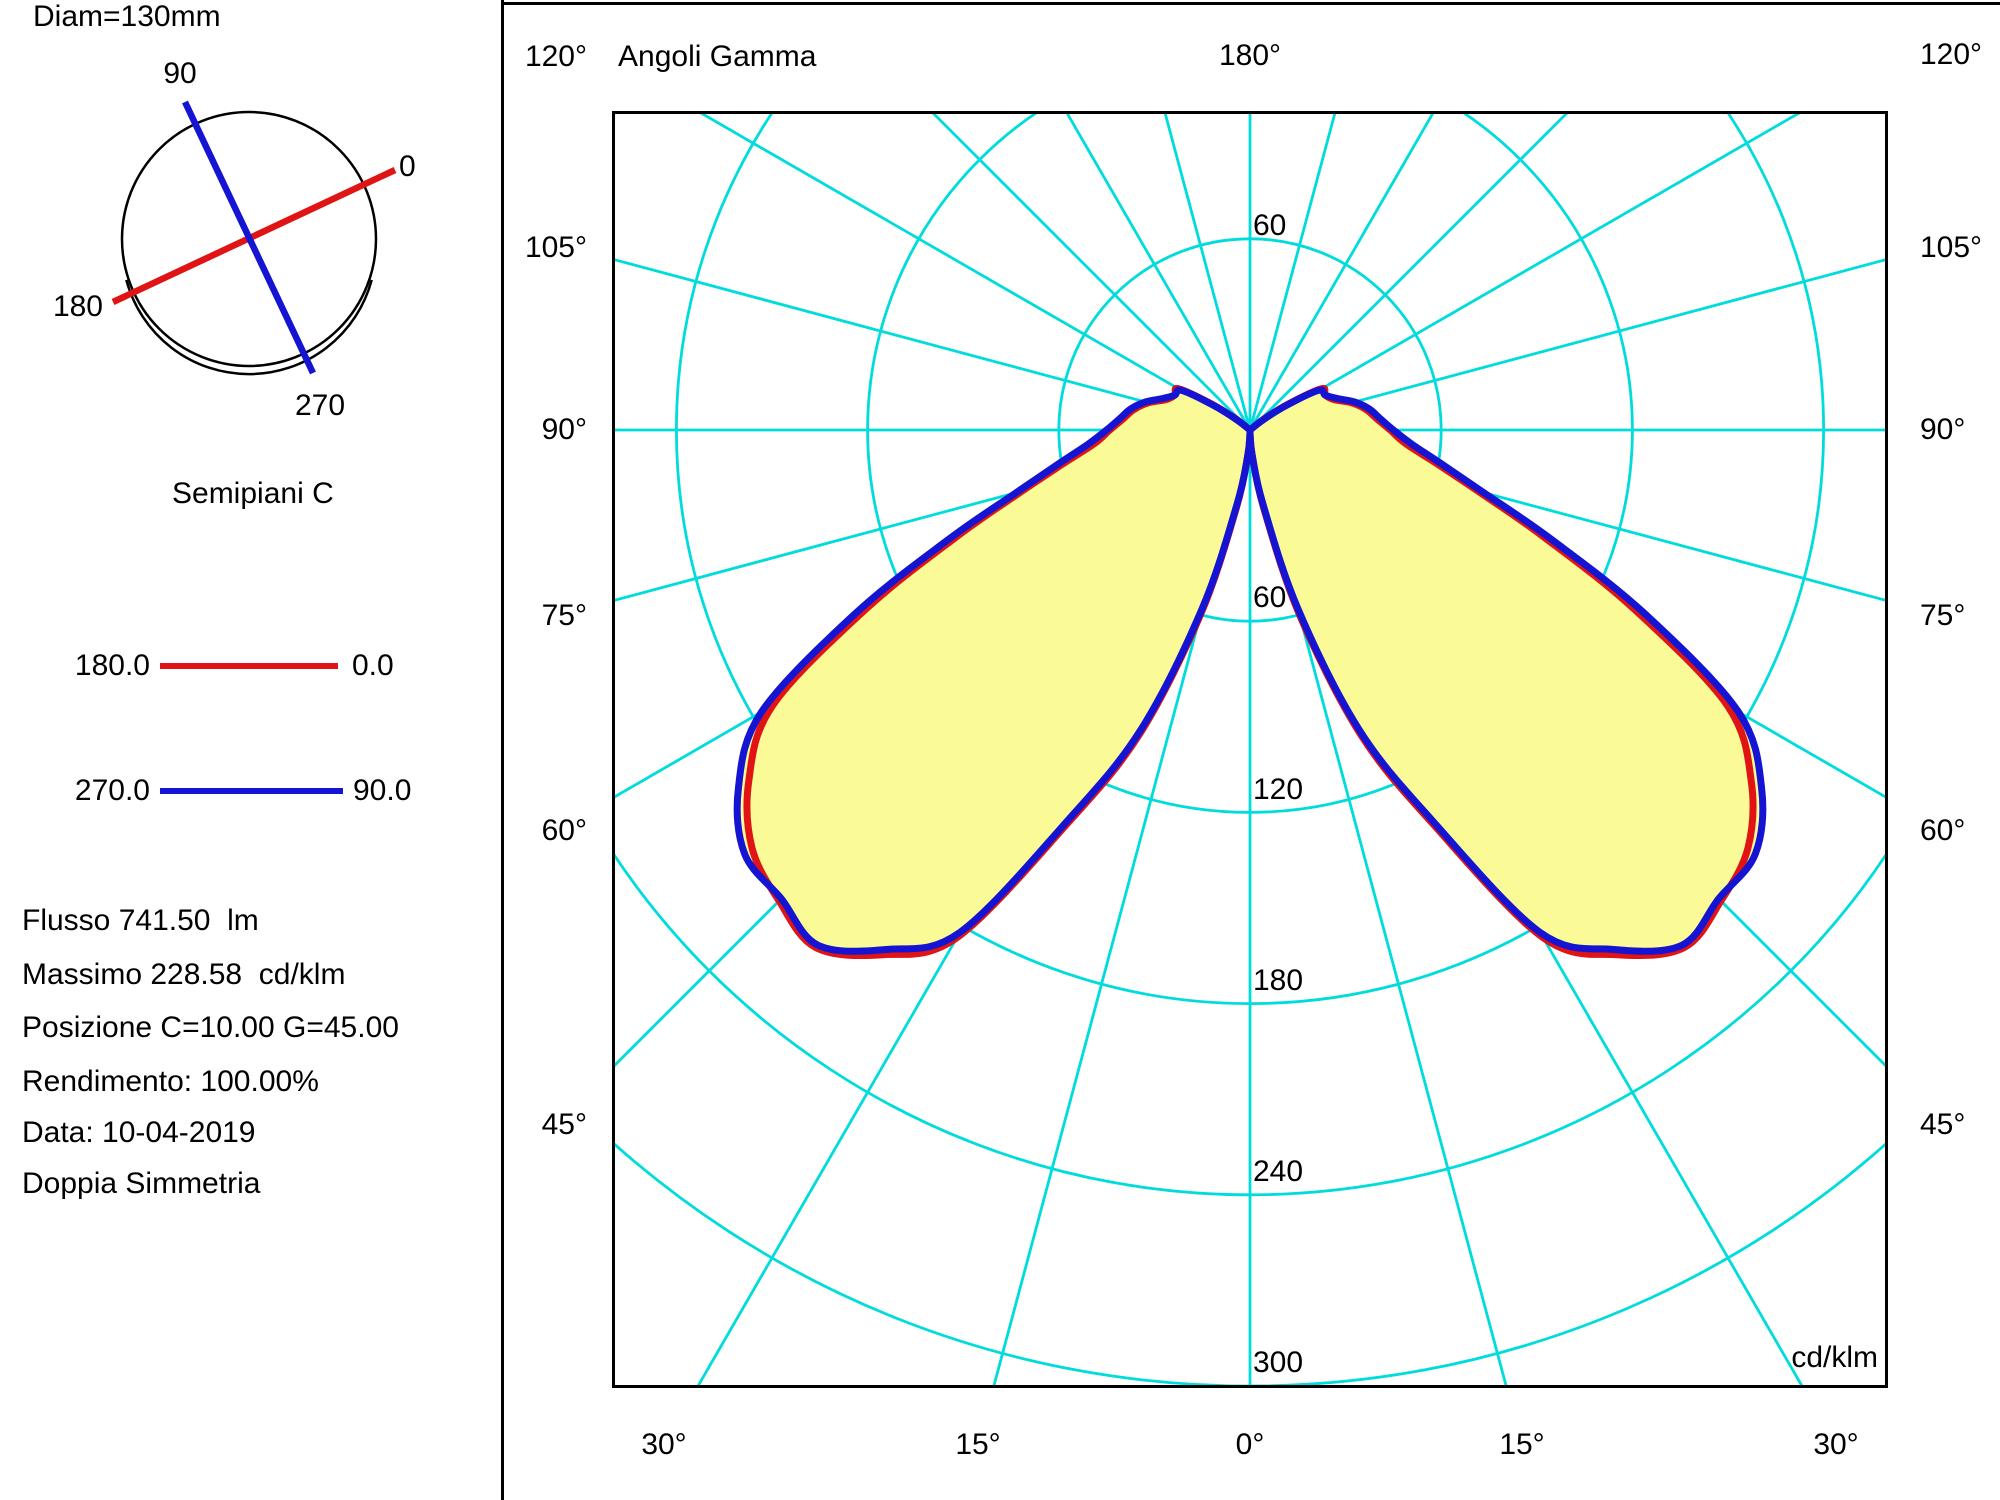 The image size is (2000, 1500). What do you see at coordinates (382, 790) in the screenshot?
I see `legend-blue-right-label: 90.0` at bounding box center [382, 790].